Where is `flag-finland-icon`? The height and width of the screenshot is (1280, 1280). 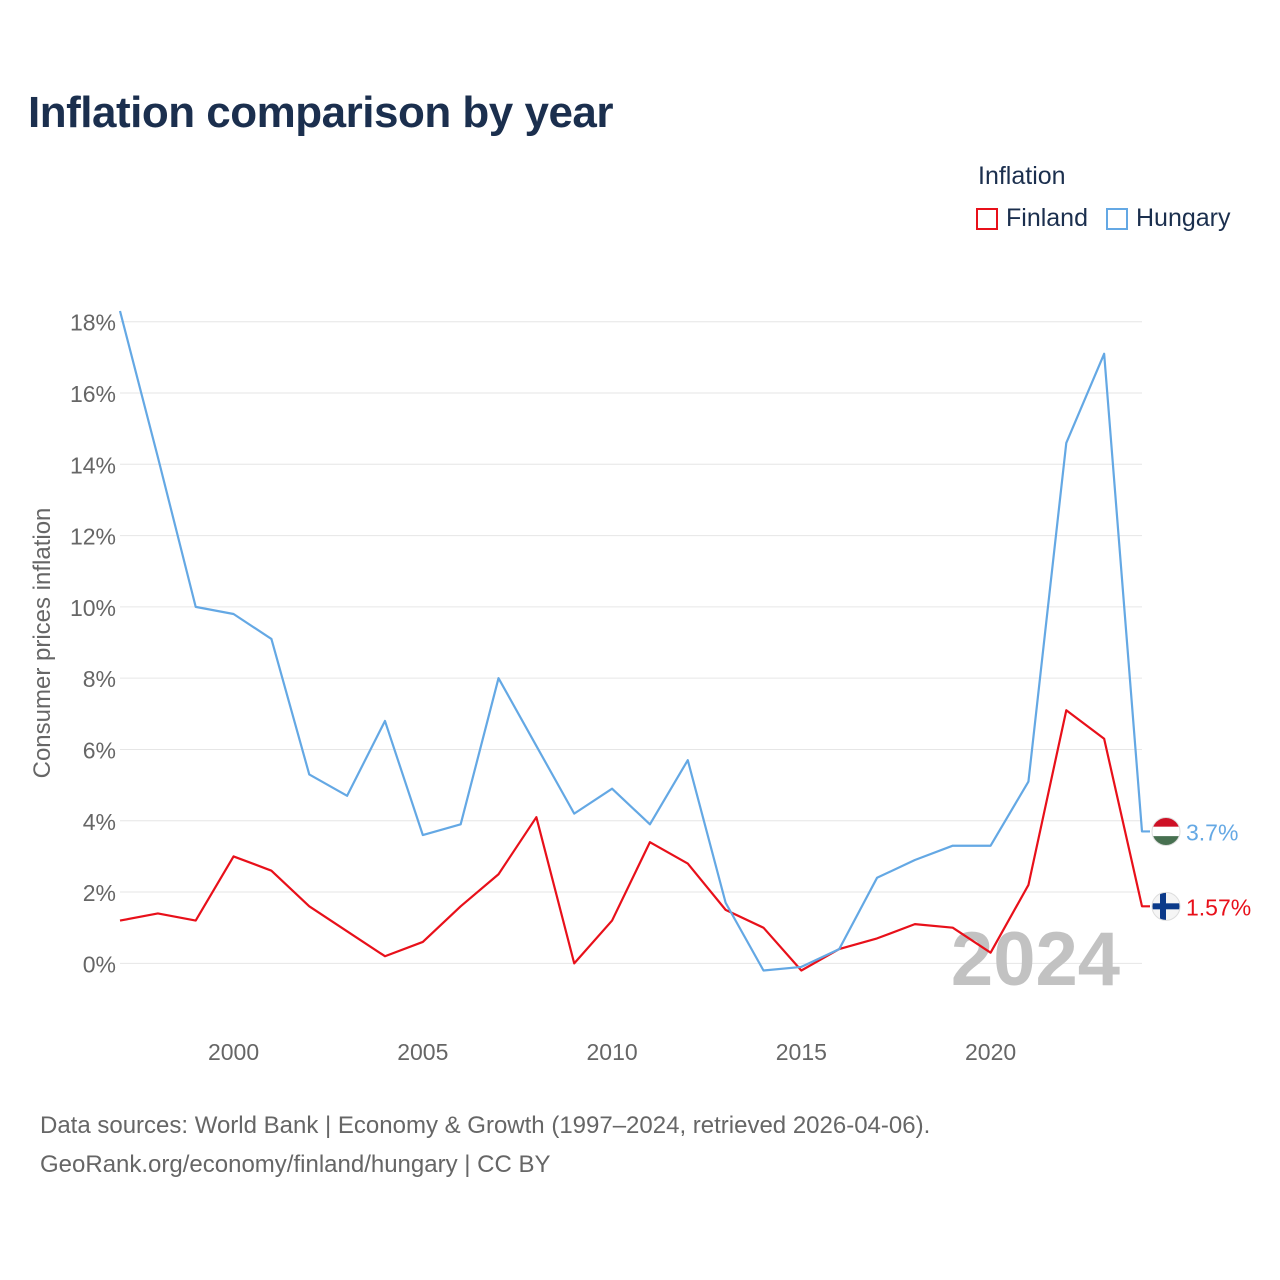
flag-finland-icon is located at coordinates (1166, 906).